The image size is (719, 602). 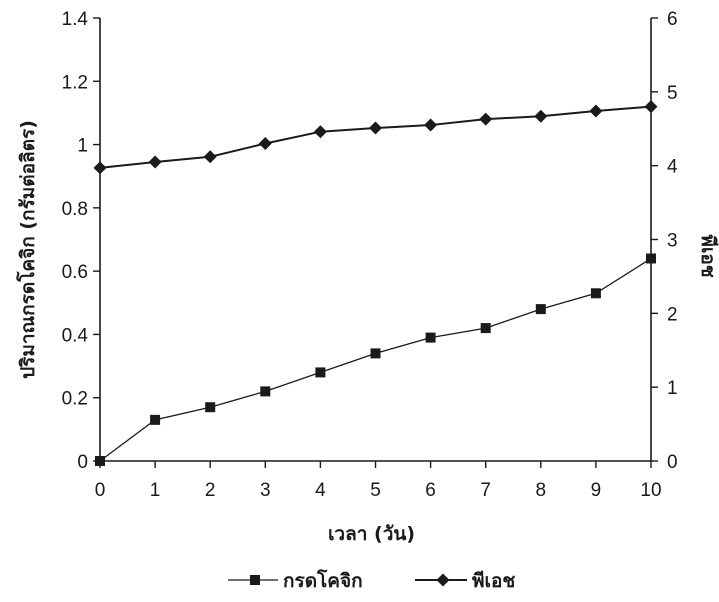 What do you see at coordinates (650, 490) in the screenshot?
I see `x-tick-label: 10` at bounding box center [650, 490].